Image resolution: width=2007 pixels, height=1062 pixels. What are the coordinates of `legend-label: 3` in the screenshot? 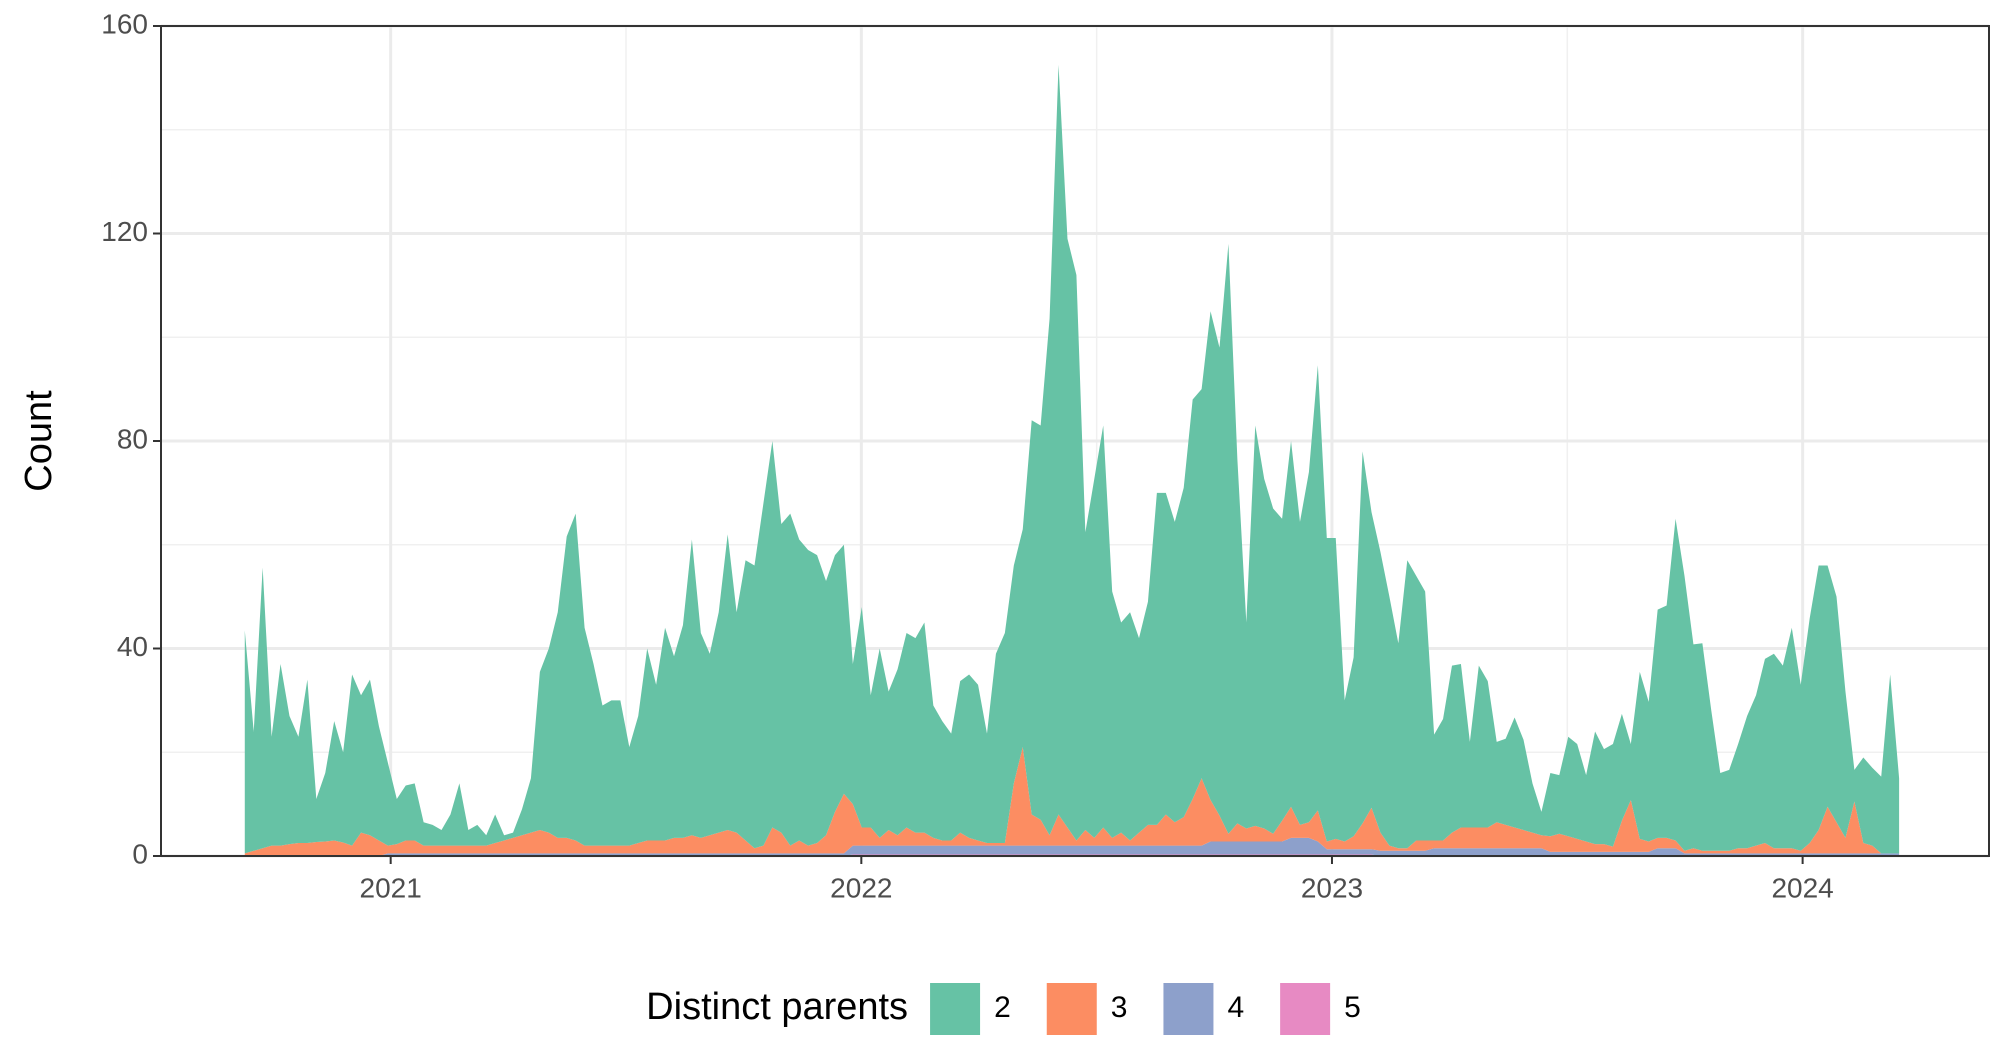 It's located at (1119, 1007).